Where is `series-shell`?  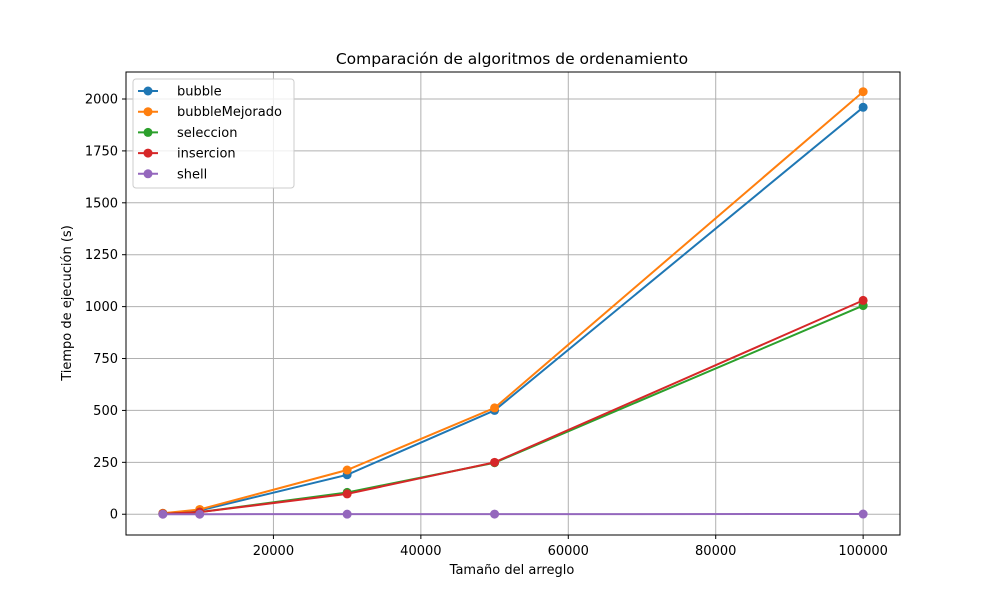 series-shell is located at coordinates (513, 514).